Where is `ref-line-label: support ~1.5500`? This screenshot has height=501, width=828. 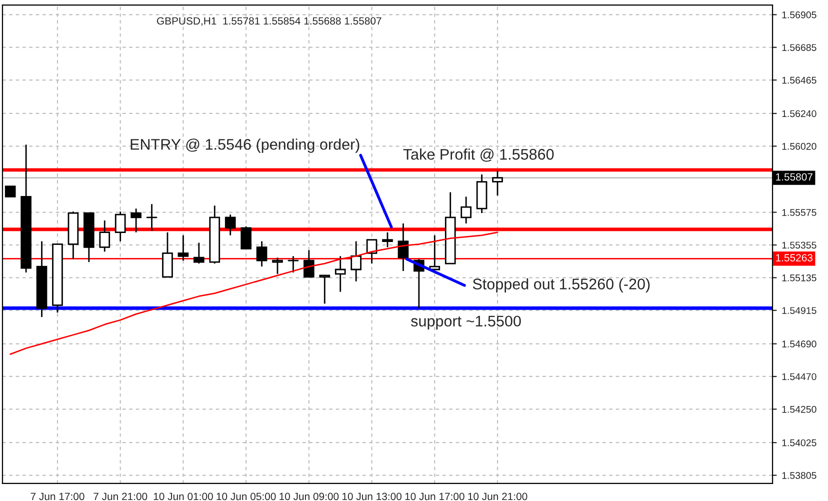
ref-line-label: support ~1.5500 is located at coordinates (466, 323).